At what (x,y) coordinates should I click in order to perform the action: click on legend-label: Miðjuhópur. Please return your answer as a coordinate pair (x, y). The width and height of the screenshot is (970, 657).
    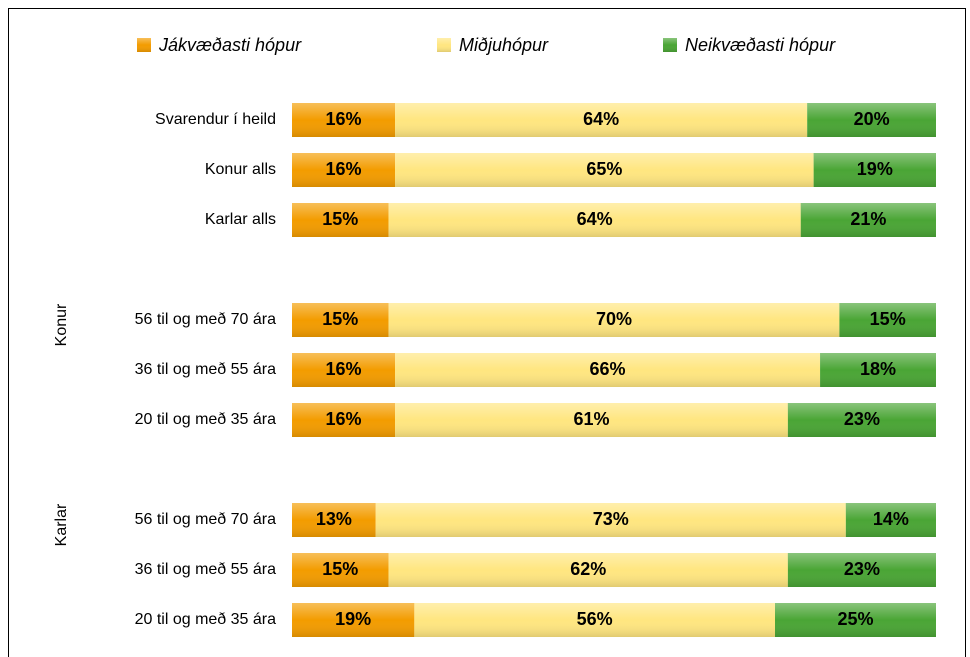
    Looking at the image, I should click on (504, 45).